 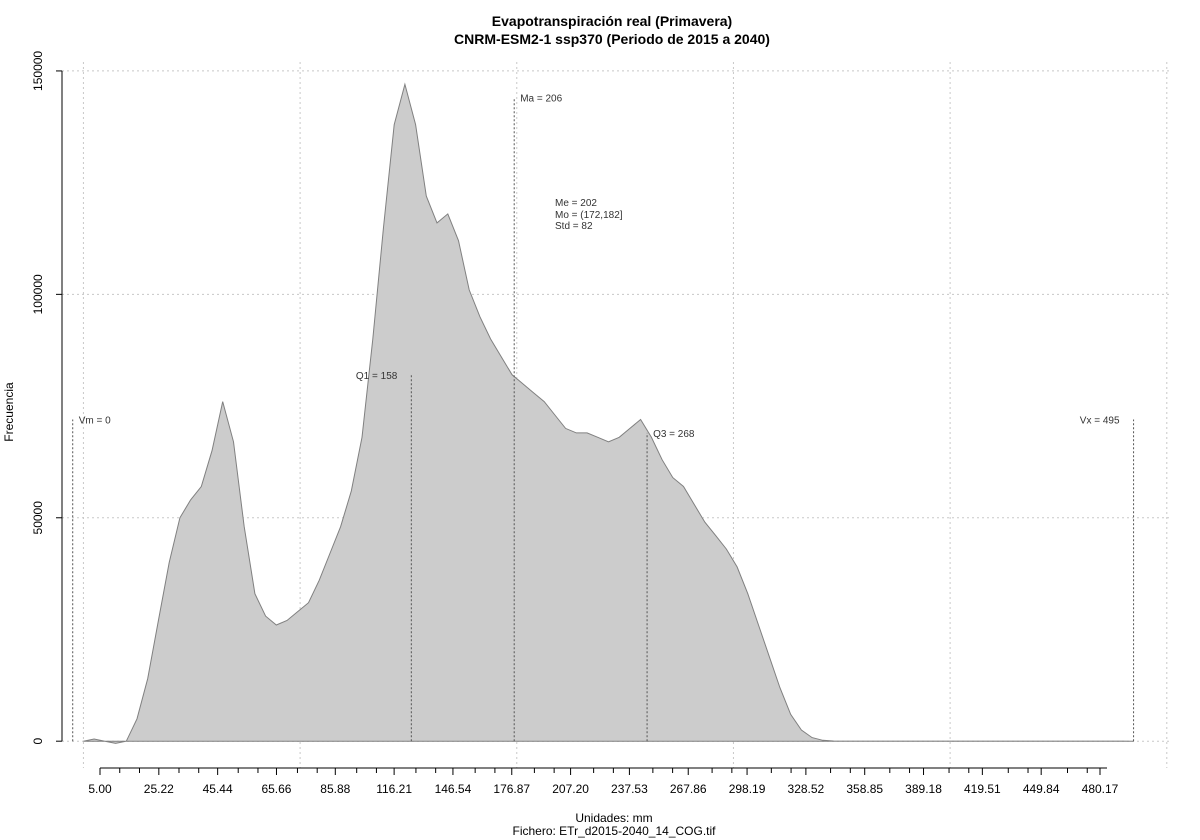 I want to click on stat-mode: Mo = (172,182], so click(x=589, y=215).